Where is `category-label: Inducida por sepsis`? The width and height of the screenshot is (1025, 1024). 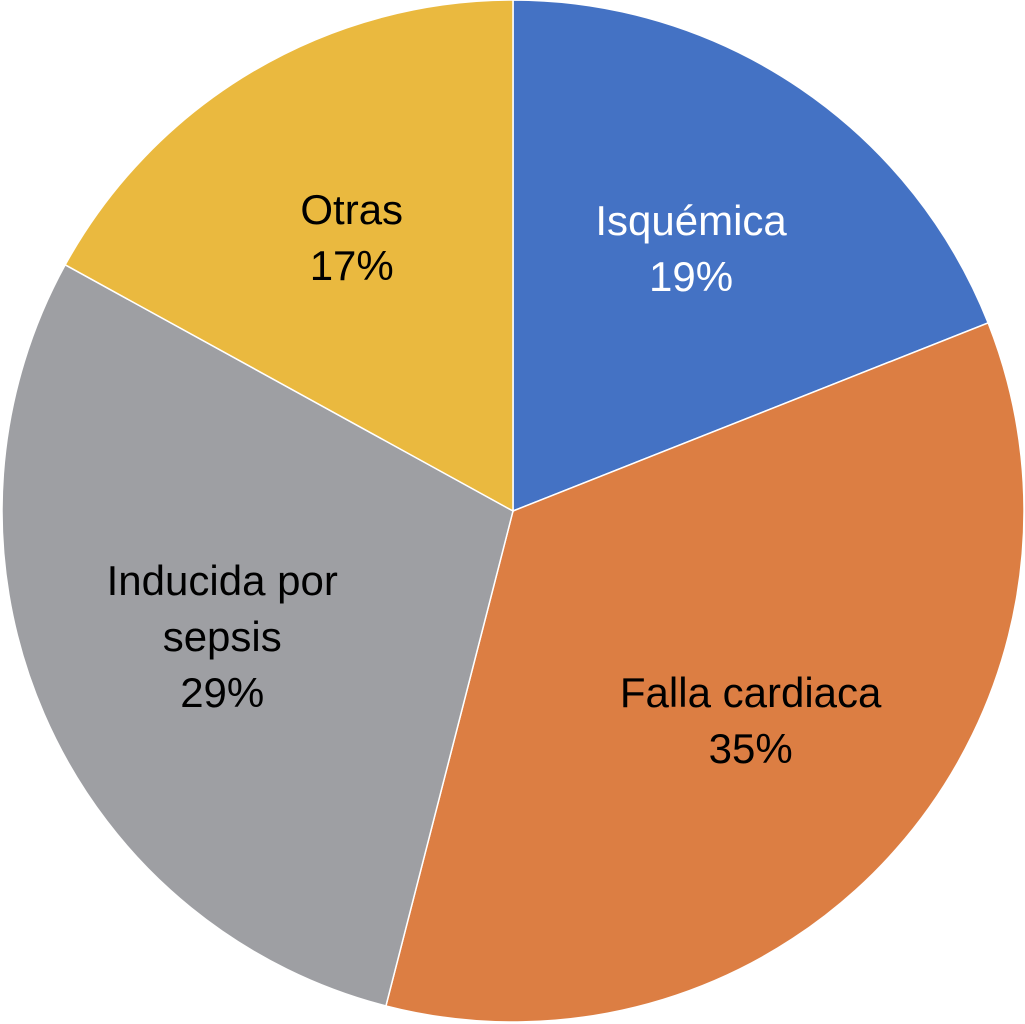 category-label: Inducida por sepsis is located at coordinates (222, 608).